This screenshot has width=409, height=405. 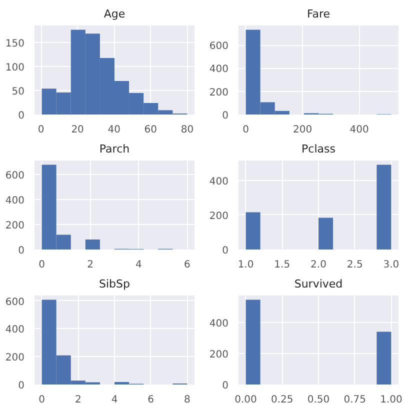 What do you see at coordinates (245, 399) in the screenshot?
I see `x-tick-label: 0.00` at bounding box center [245, 399].